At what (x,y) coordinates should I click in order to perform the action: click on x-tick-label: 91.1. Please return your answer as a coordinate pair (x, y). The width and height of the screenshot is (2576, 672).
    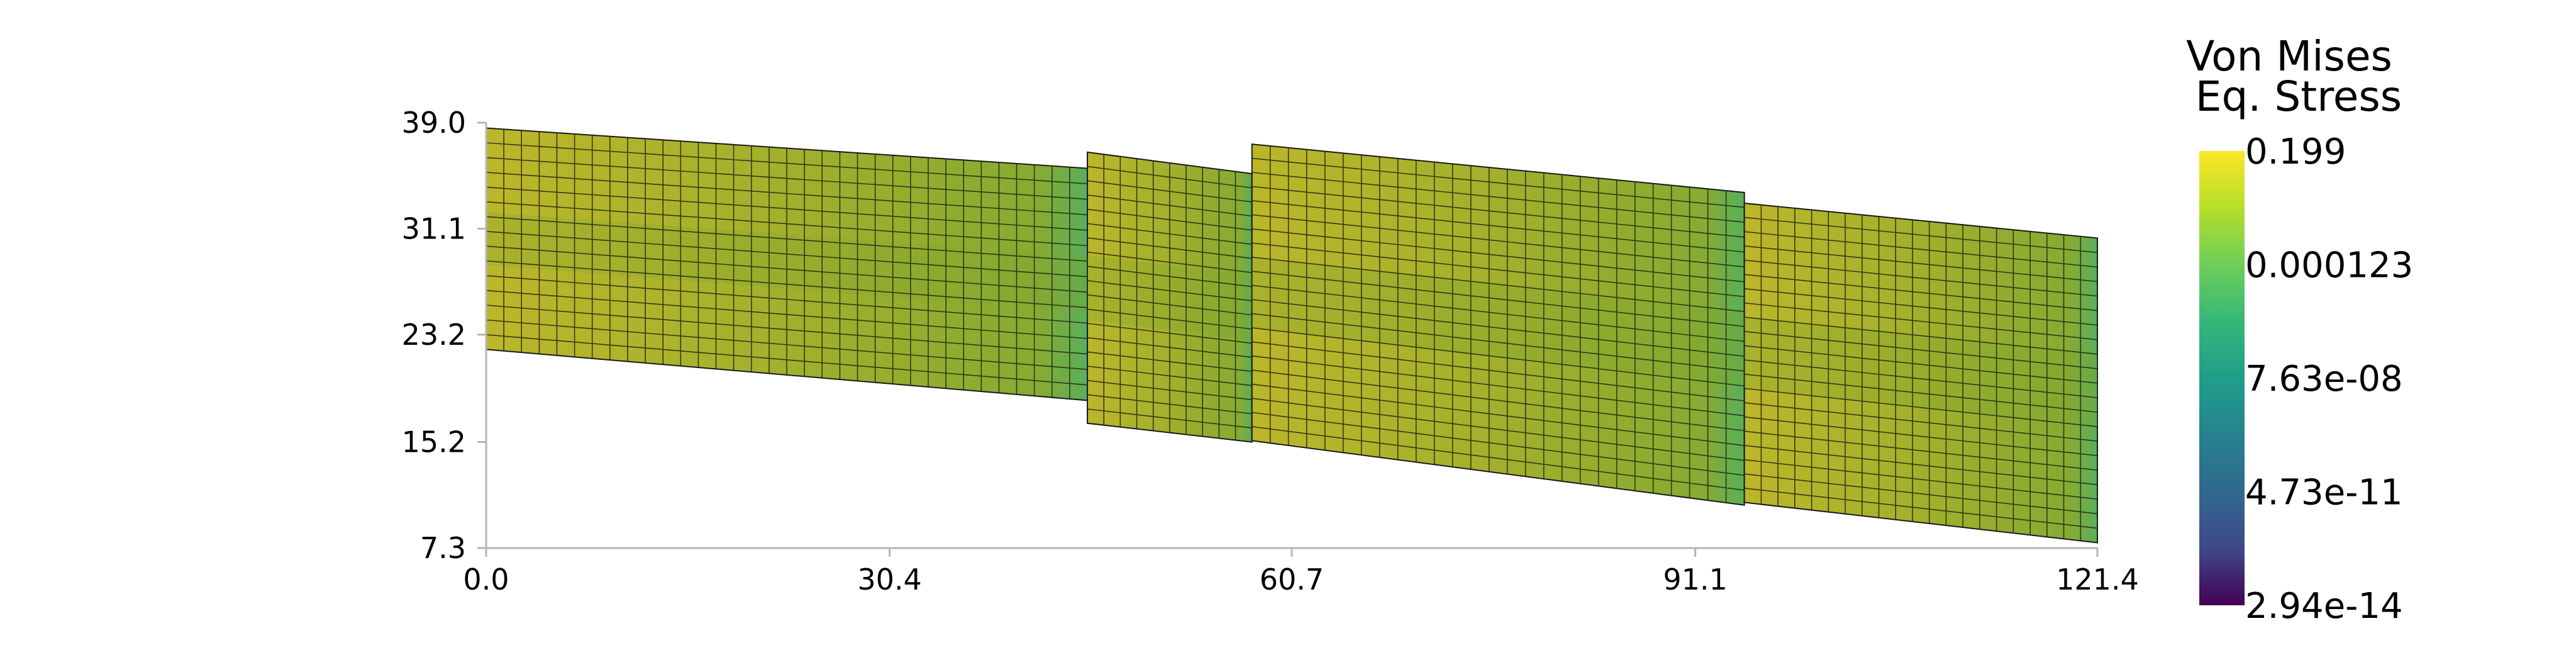
    Looking at the image, I should click on (1695, 579).